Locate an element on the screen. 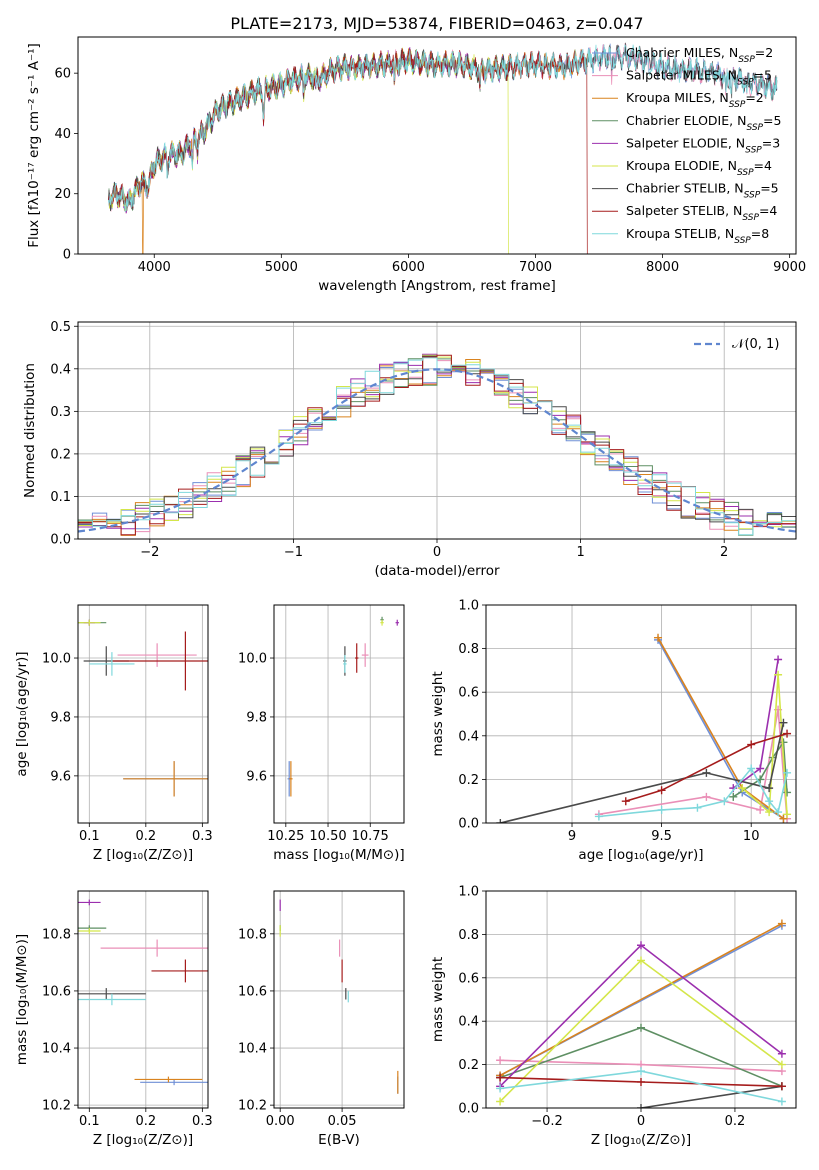 This screenshot has width=819, height=1170. y-tick-label: 20 is located at coordinates (62, 194).